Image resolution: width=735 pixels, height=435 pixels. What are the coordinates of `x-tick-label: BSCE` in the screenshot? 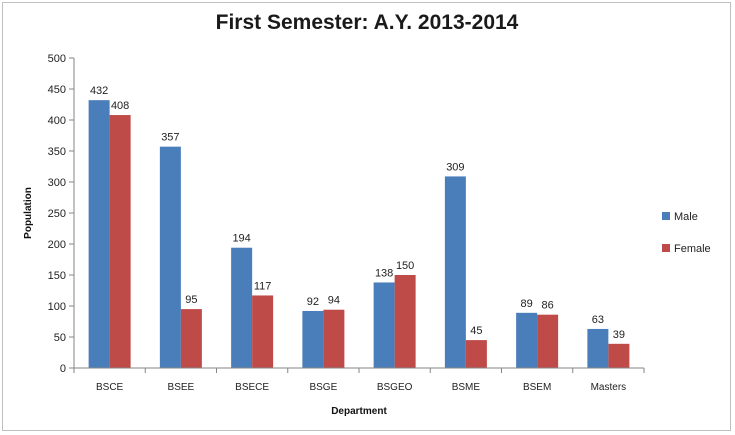 It's located at (110, 387).